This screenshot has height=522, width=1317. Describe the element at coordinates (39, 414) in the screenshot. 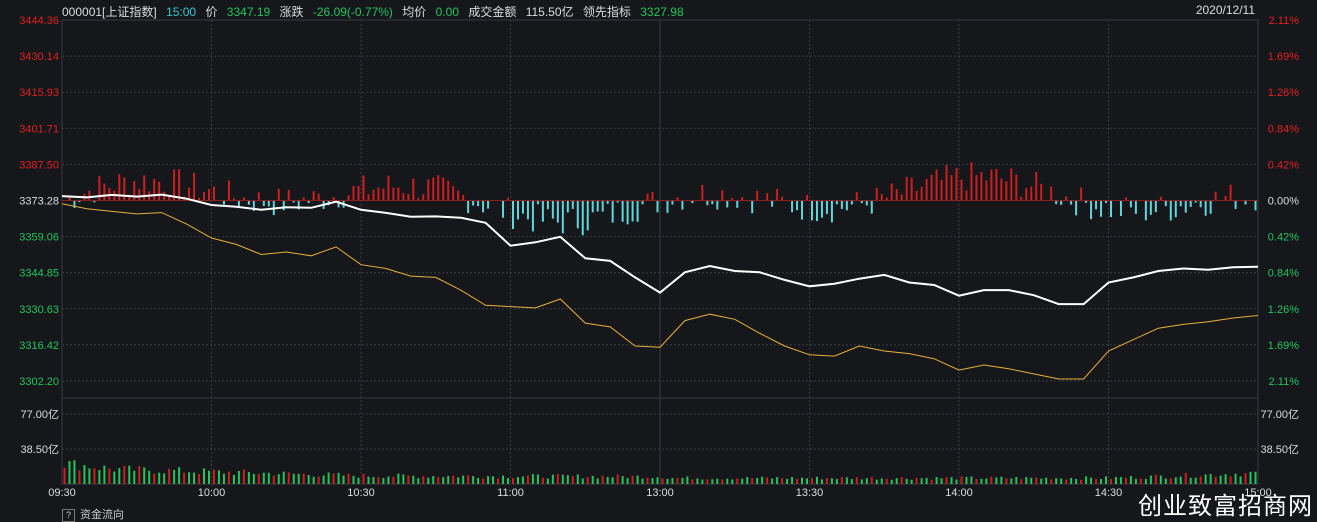

I see `volume-tick-left: 77.00亿` at that location.